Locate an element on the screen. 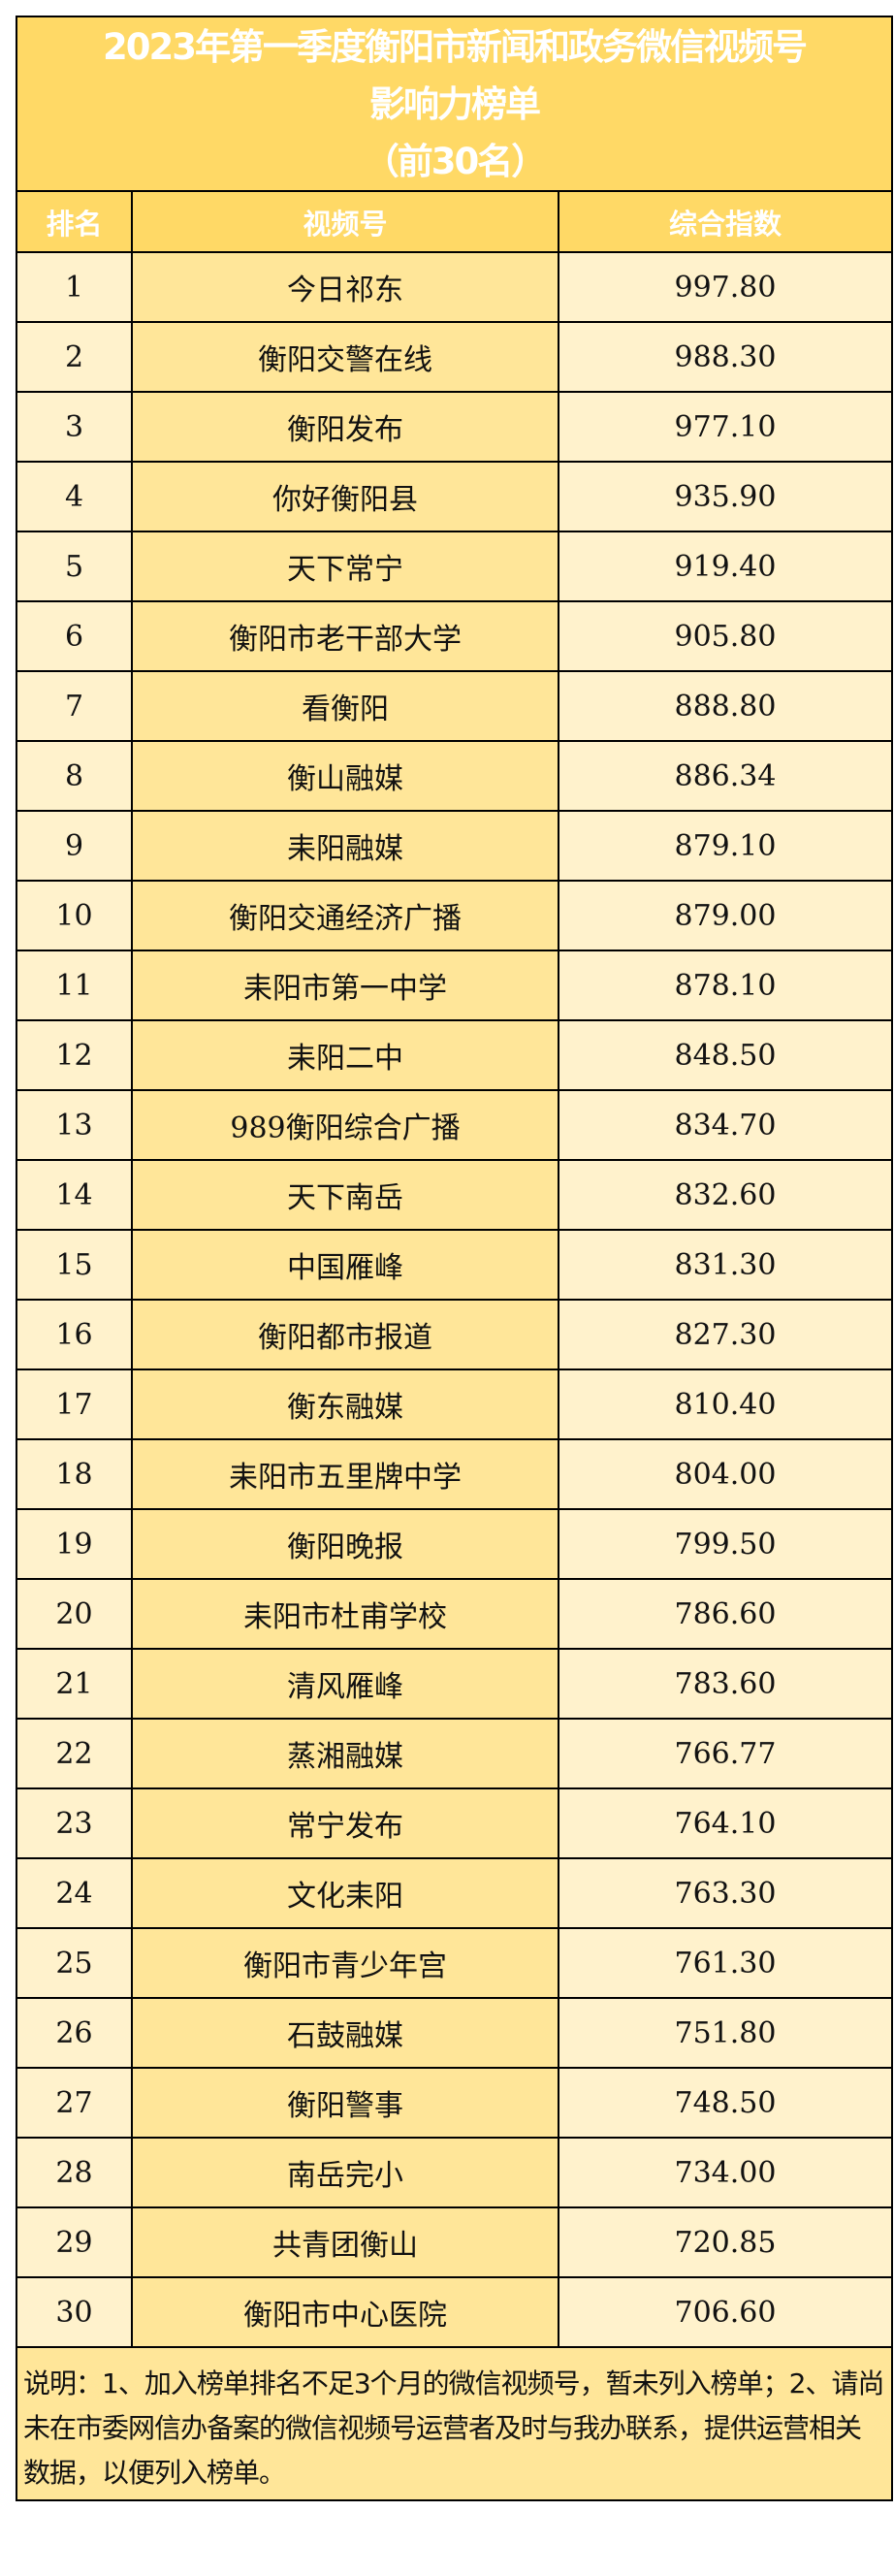  rank-cell: 21 is located at coordinates (75, 1684).